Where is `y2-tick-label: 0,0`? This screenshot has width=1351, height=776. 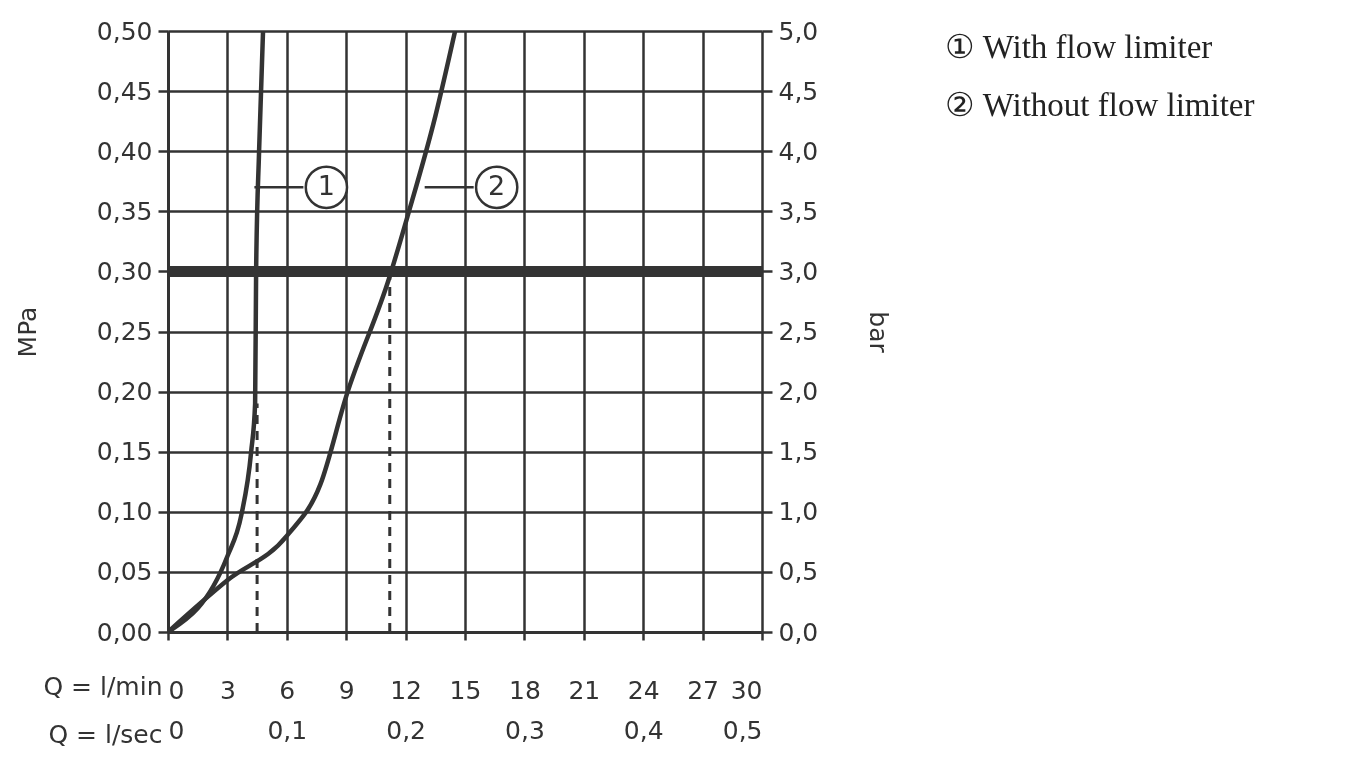
y2-tick-label: 0,0 is located at coordinates (798, 632).